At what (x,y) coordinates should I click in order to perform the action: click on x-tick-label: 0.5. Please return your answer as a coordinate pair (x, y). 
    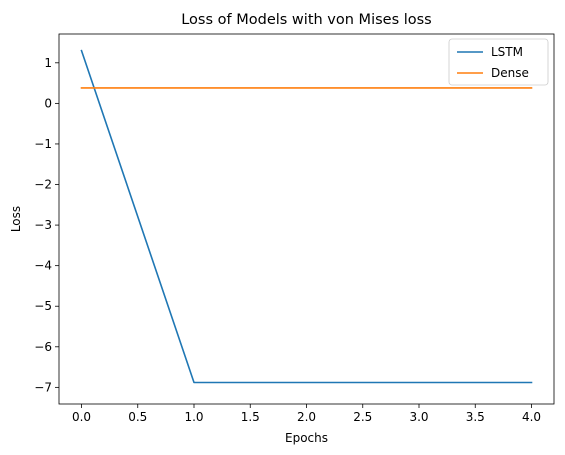
    Looking at the image, I should click on (137, 417).